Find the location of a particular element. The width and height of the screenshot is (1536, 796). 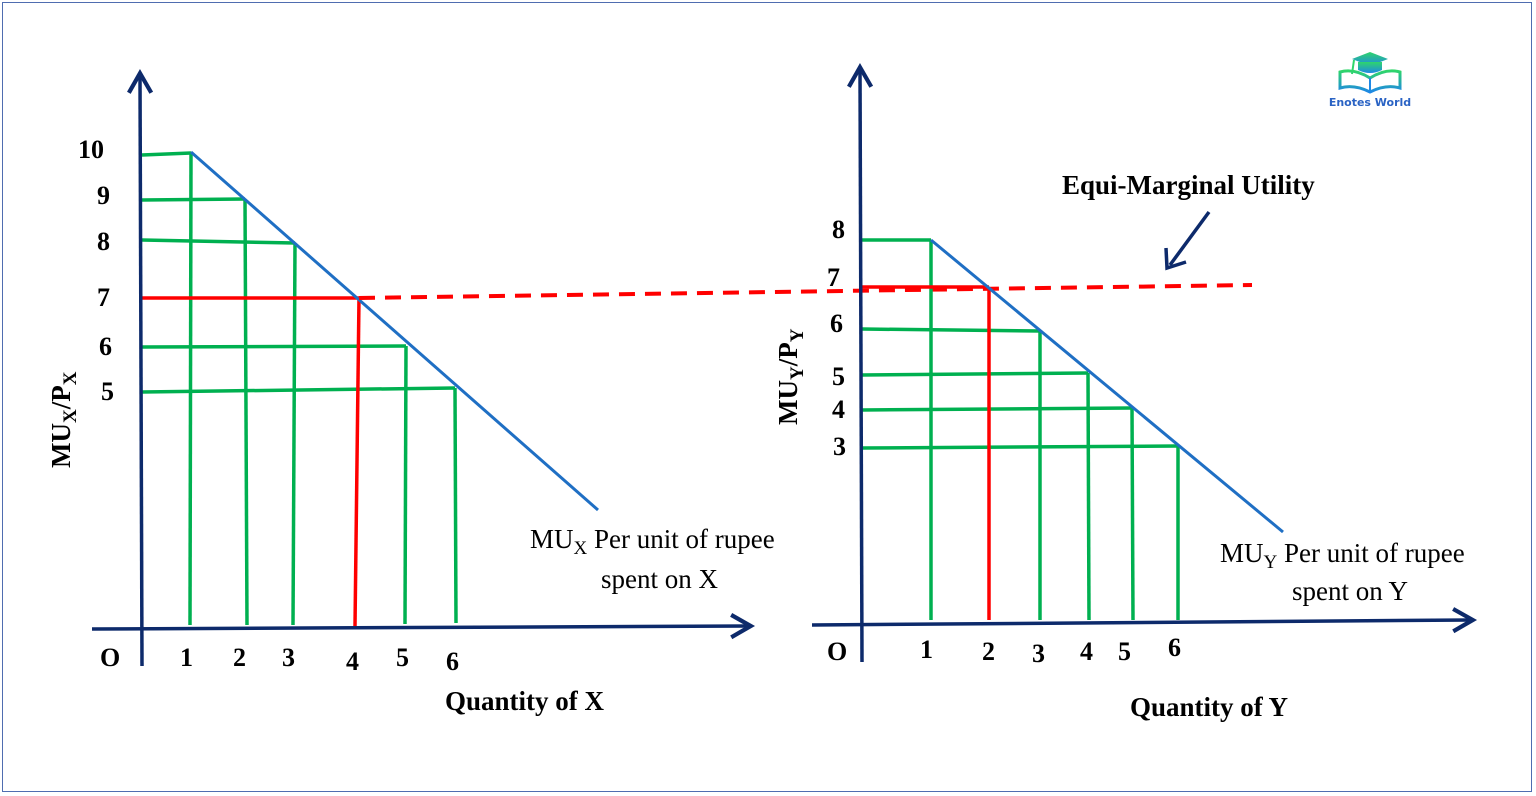

svg-text: 10 is located at coordinates (91, 149).